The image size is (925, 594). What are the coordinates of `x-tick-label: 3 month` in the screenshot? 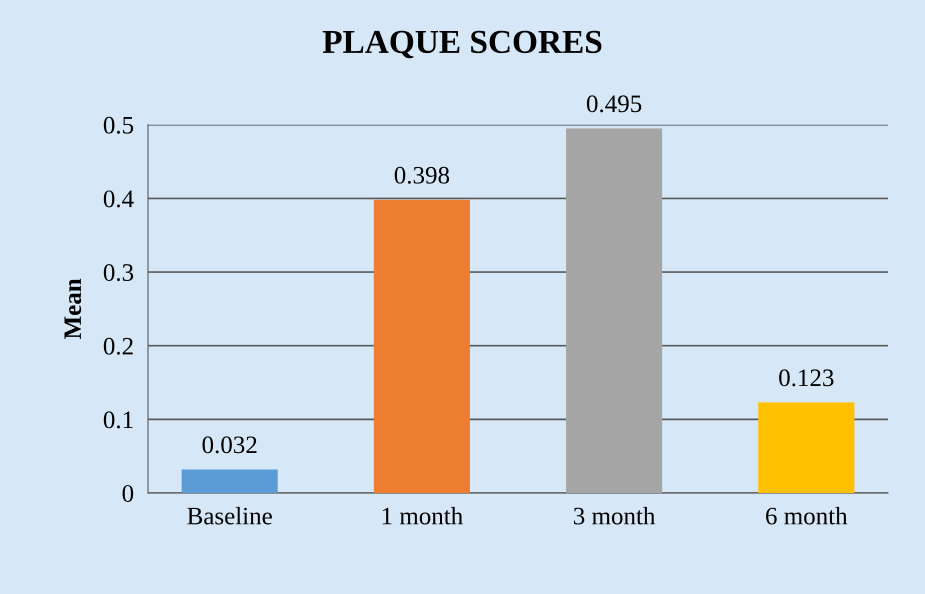 It's located at (615, 515).